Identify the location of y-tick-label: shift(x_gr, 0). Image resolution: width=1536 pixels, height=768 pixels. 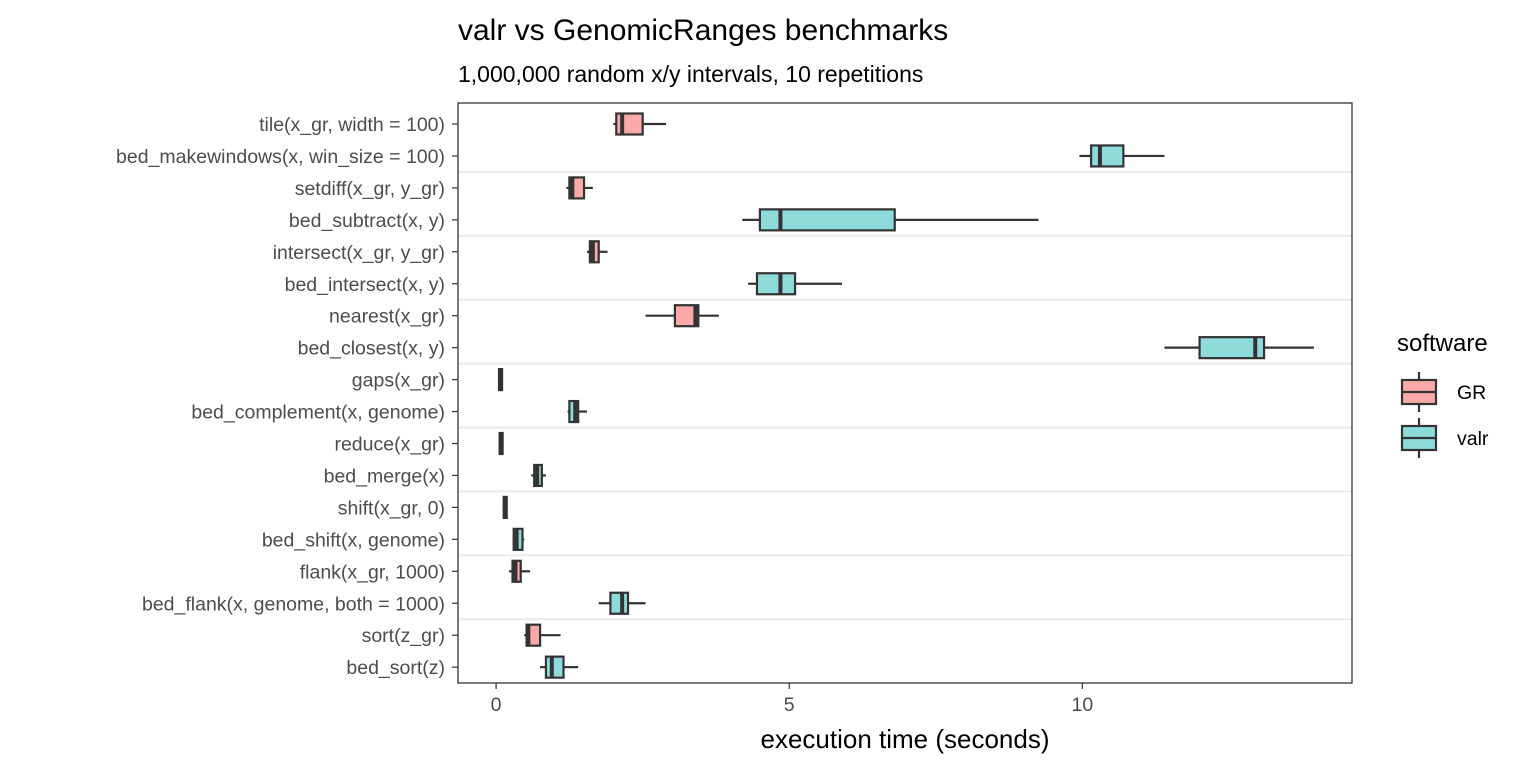
(391, 508).